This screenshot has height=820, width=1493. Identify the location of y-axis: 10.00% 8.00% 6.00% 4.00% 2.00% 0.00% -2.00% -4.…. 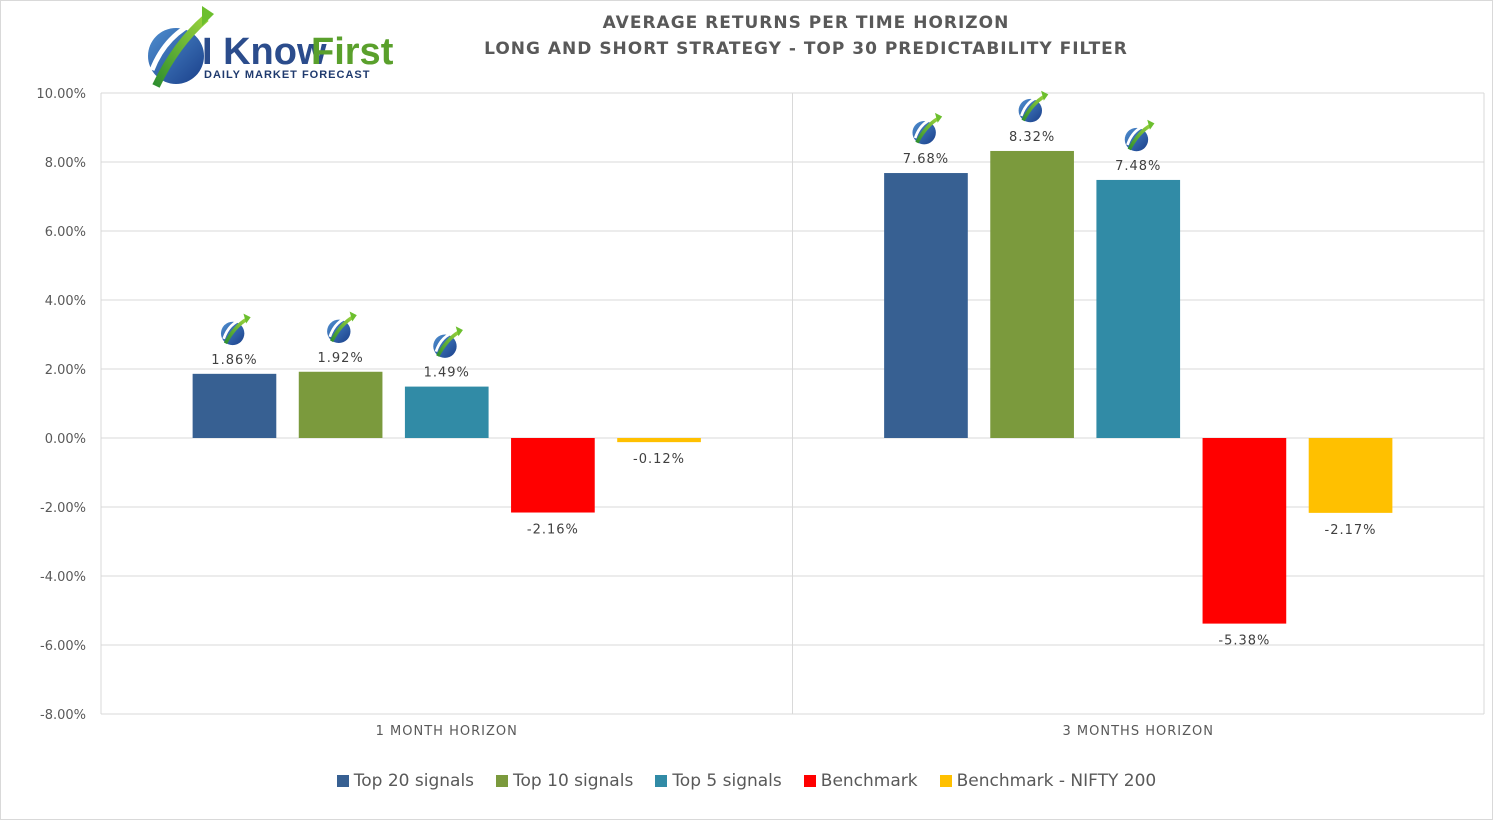
(61, 405).